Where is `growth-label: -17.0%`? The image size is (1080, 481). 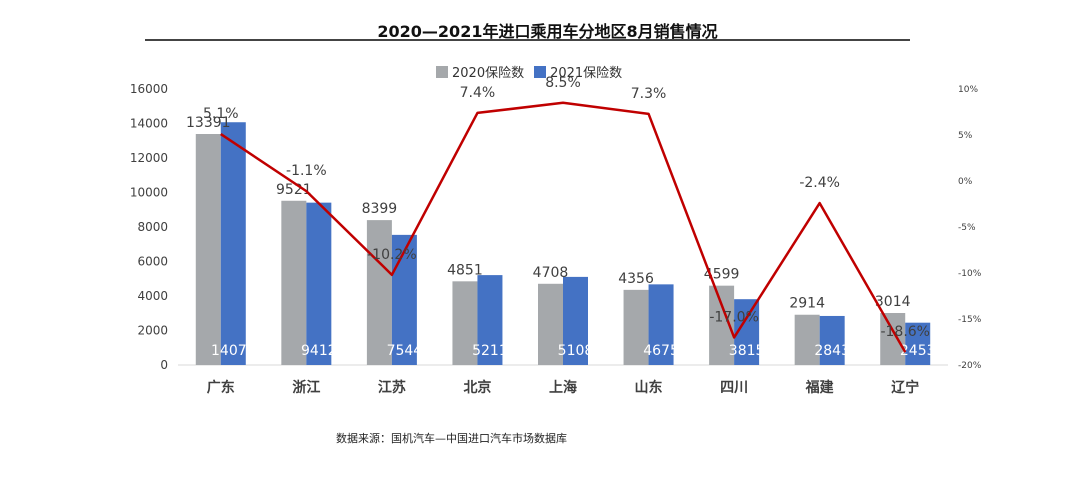 growth-label: -17.0% is located at coordinates (734, 317).